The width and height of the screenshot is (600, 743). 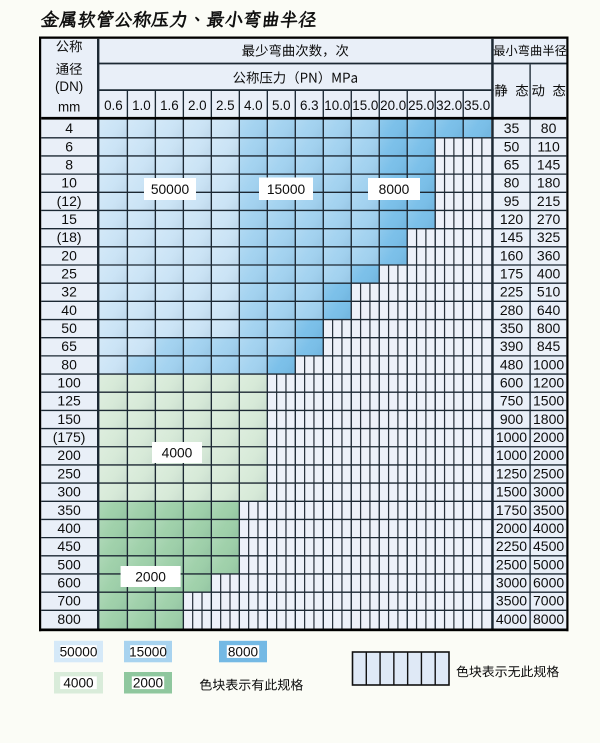 I want to click on svg-text: 845, so click(x=549, y=346).